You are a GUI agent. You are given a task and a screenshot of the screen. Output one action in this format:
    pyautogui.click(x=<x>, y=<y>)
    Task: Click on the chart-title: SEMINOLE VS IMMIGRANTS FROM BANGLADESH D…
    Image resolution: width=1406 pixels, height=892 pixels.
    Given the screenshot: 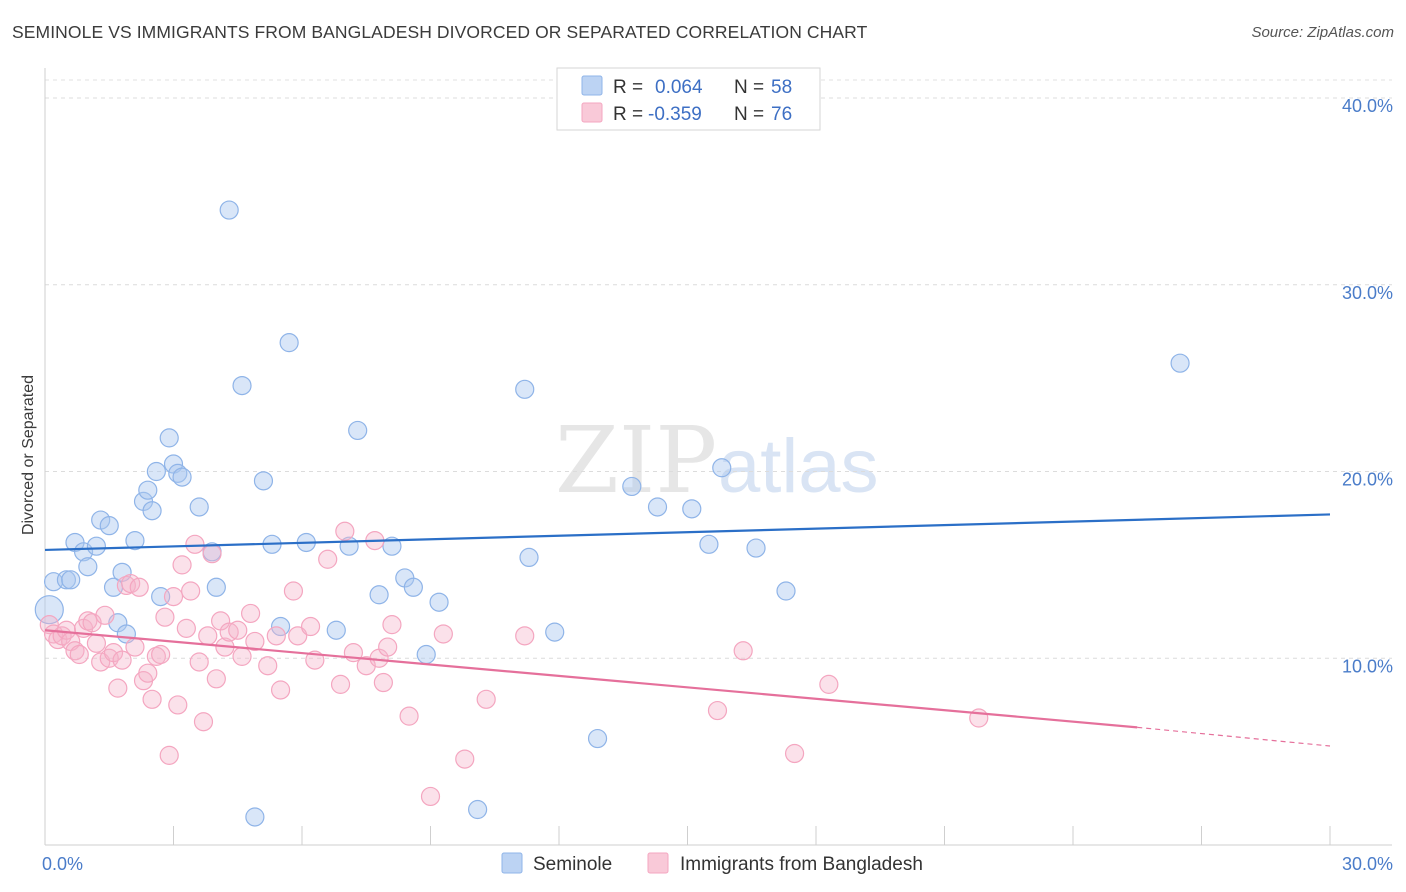 What is the action you would take?
    pyautogui.click(x=440, y=32)
    